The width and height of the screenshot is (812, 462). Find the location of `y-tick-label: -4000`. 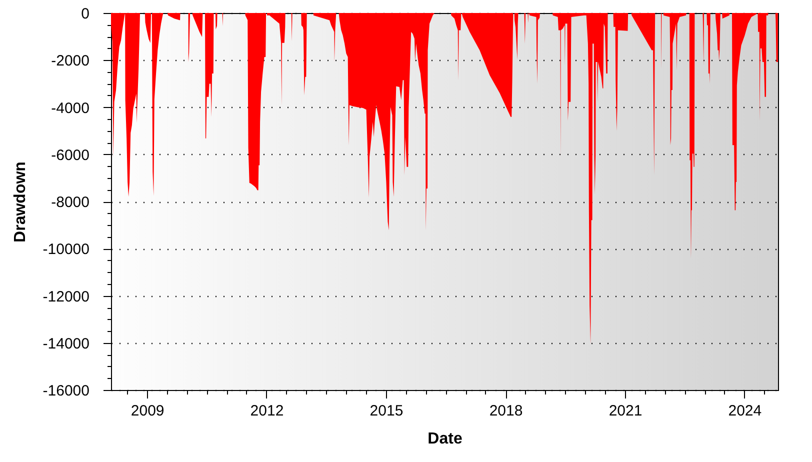

y-tick-label: -4000 is located at coordinates (70, 108).